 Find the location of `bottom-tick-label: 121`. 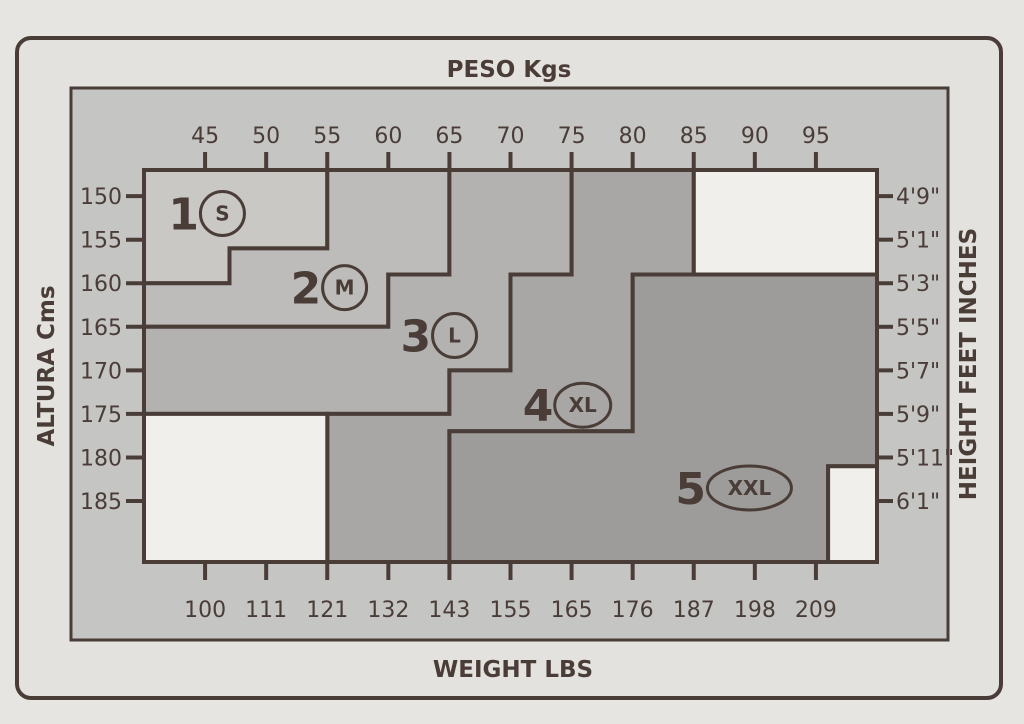

bottom-tick-label: 121 is located at coordinates (327, 610).